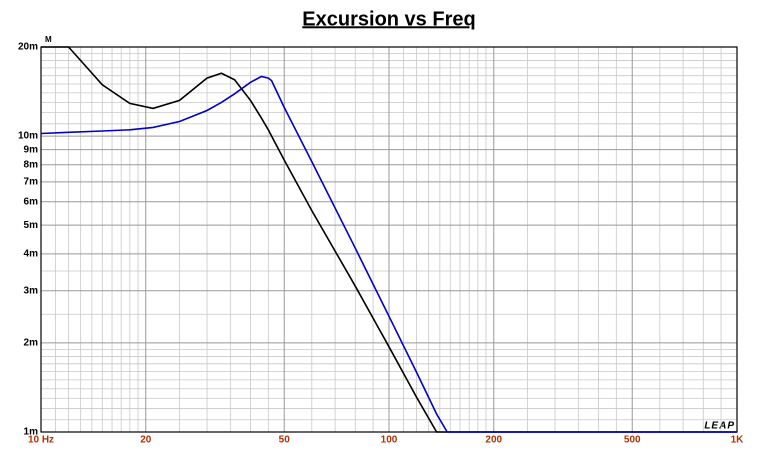 Image resolution: width=765 pixels, height=458 pixels. Describe the element at coordinates (31, 343) in the screenshot. I see `y-tick-label: 2m` at that location.